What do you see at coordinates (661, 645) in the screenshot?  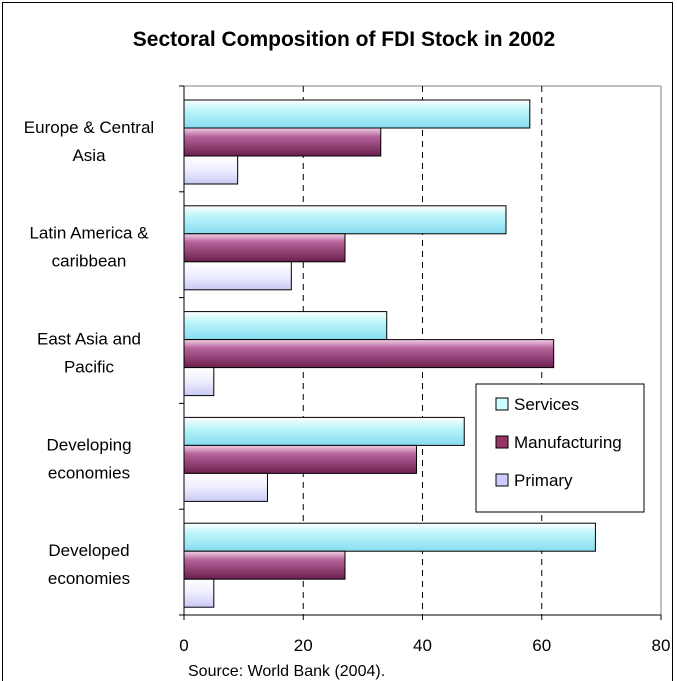 I see `x-tick-label-80: 80` at bounding box center [661, 645].